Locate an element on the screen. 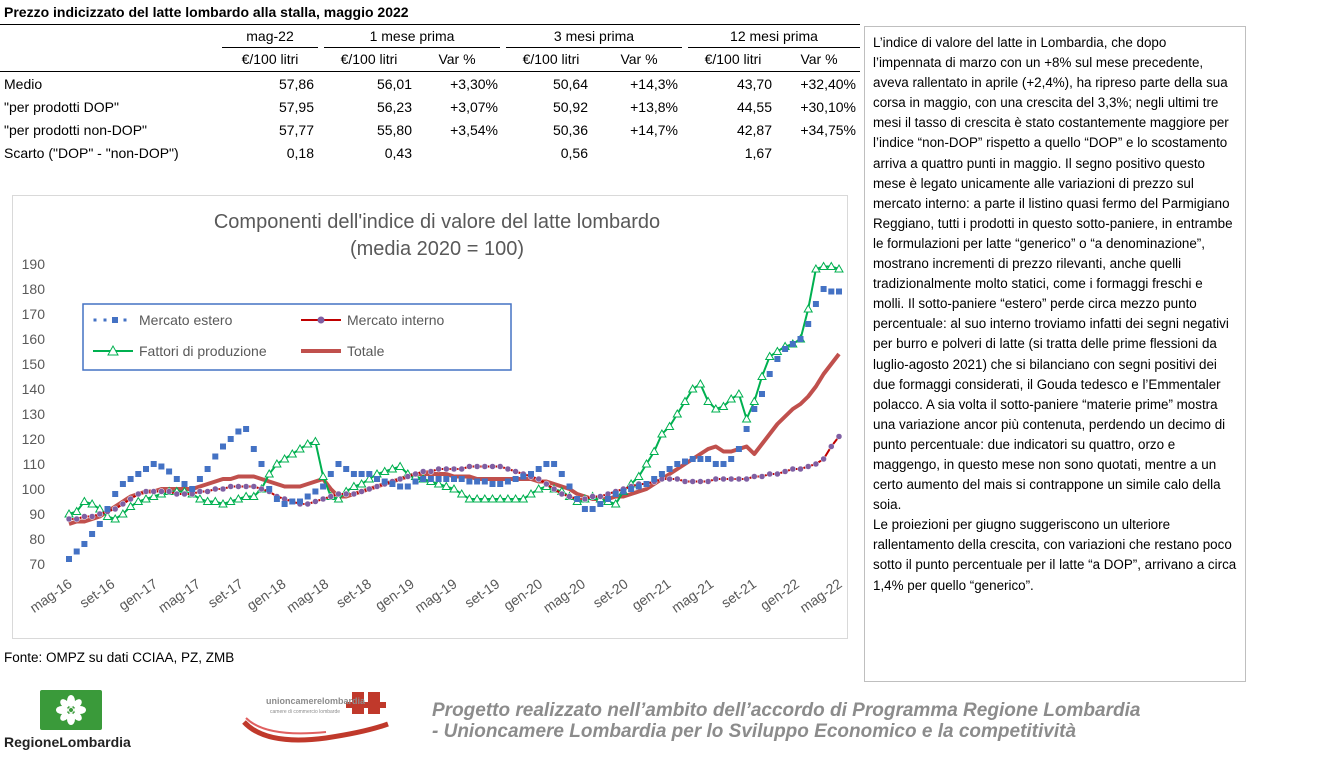 This screenshot has width=1320, height=775. legend-entry: Mercato interno is located at coordinates (372, 320).